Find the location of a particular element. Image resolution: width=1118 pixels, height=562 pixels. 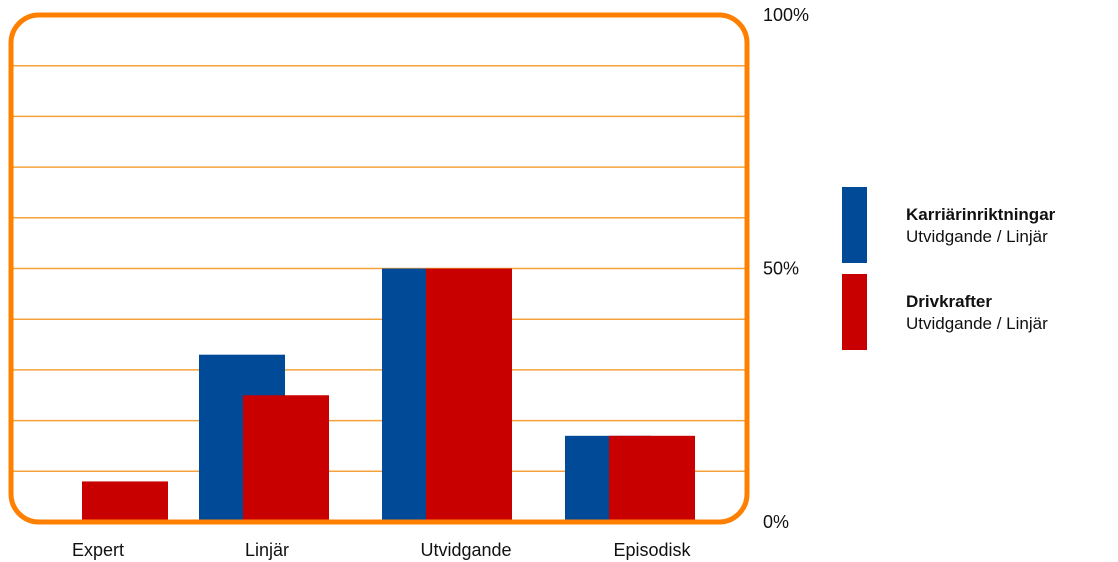

x-tick-label: Utvidgande is located at coordinates (465, 550).